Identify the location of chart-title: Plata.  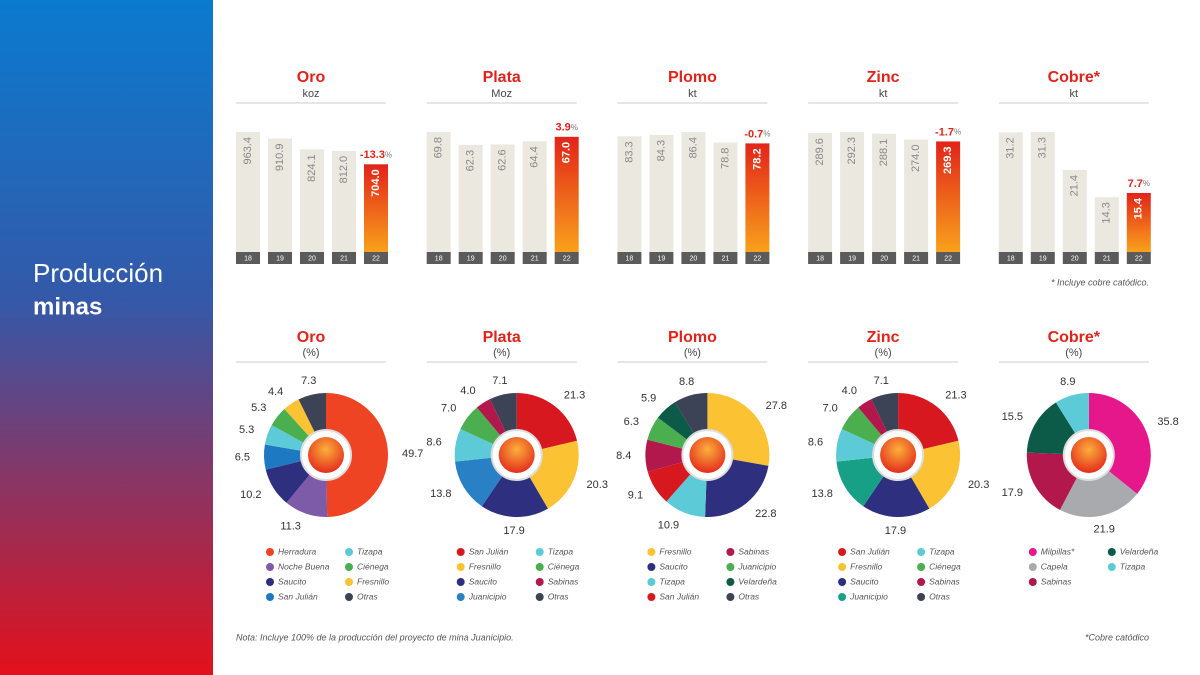
(502, 77).